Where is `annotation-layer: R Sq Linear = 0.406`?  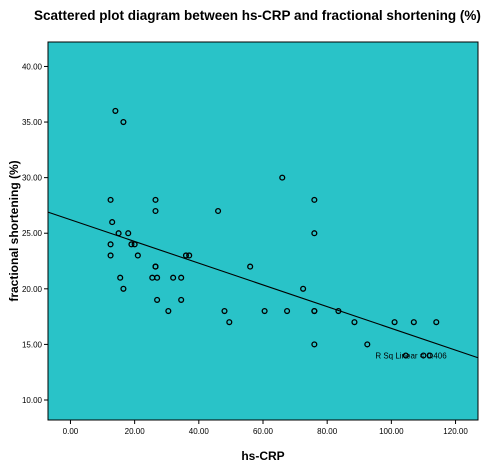
annotation-layer: R Sq Linear = 0.406 is located at coordinates (411, 356).